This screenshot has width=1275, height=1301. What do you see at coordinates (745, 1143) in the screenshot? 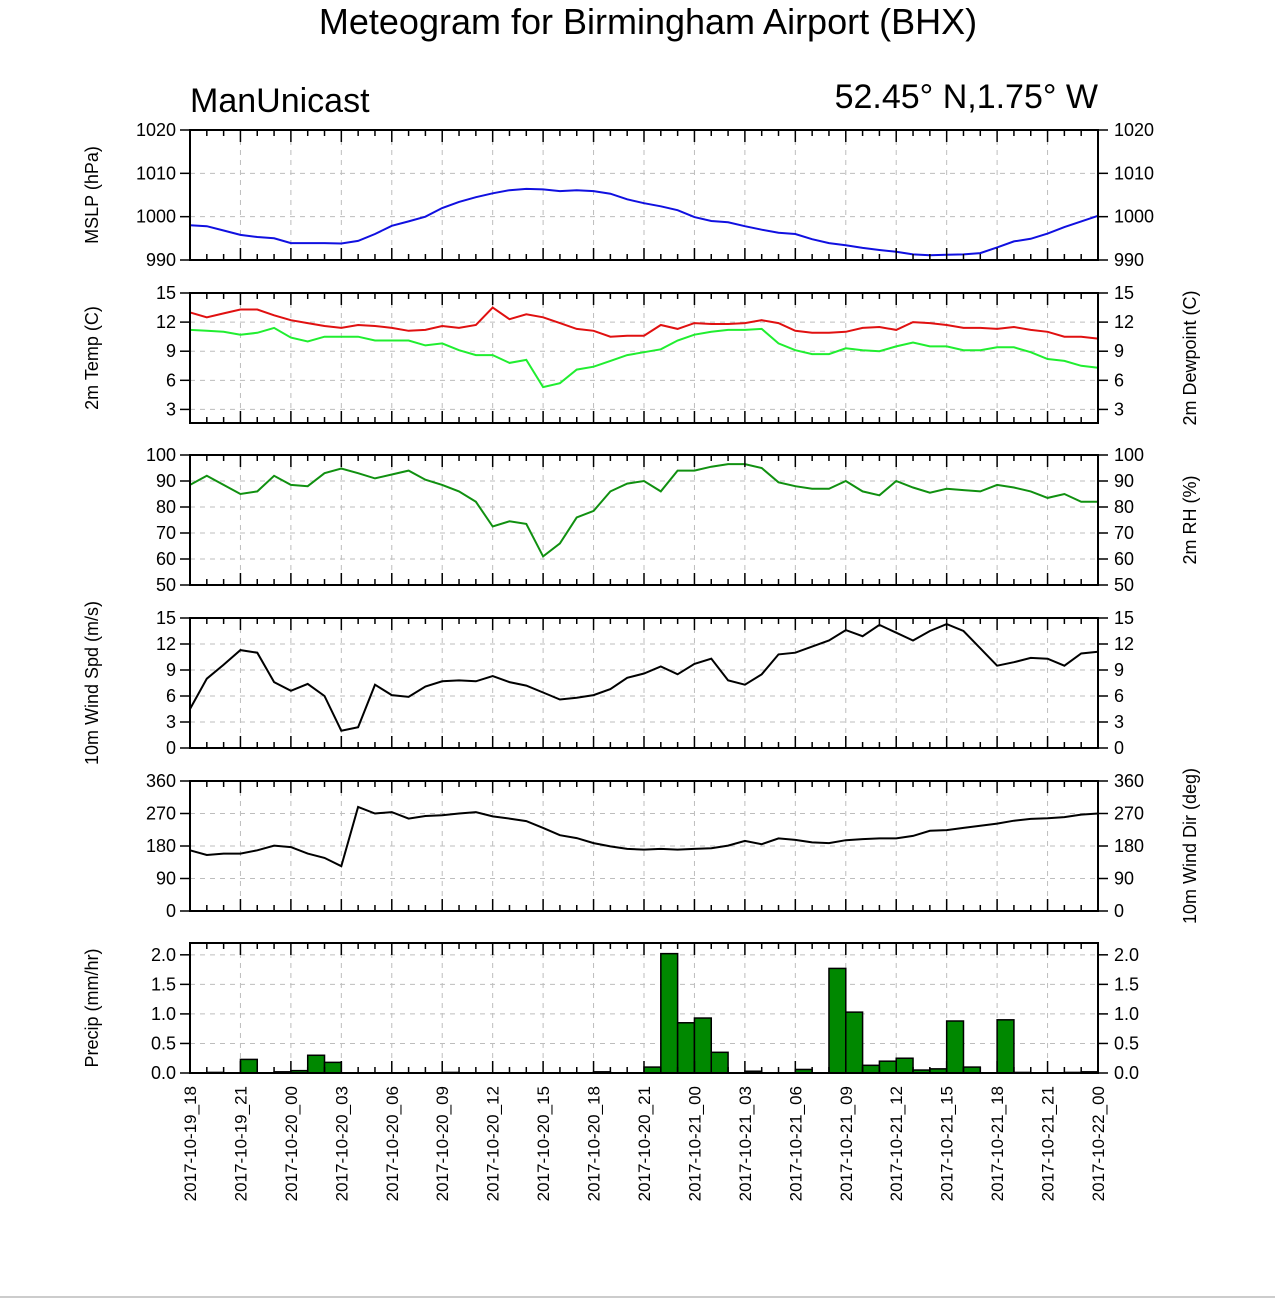
I see `x-tick-label: 2017-10-21_03` at bounding box center [745, 1143].